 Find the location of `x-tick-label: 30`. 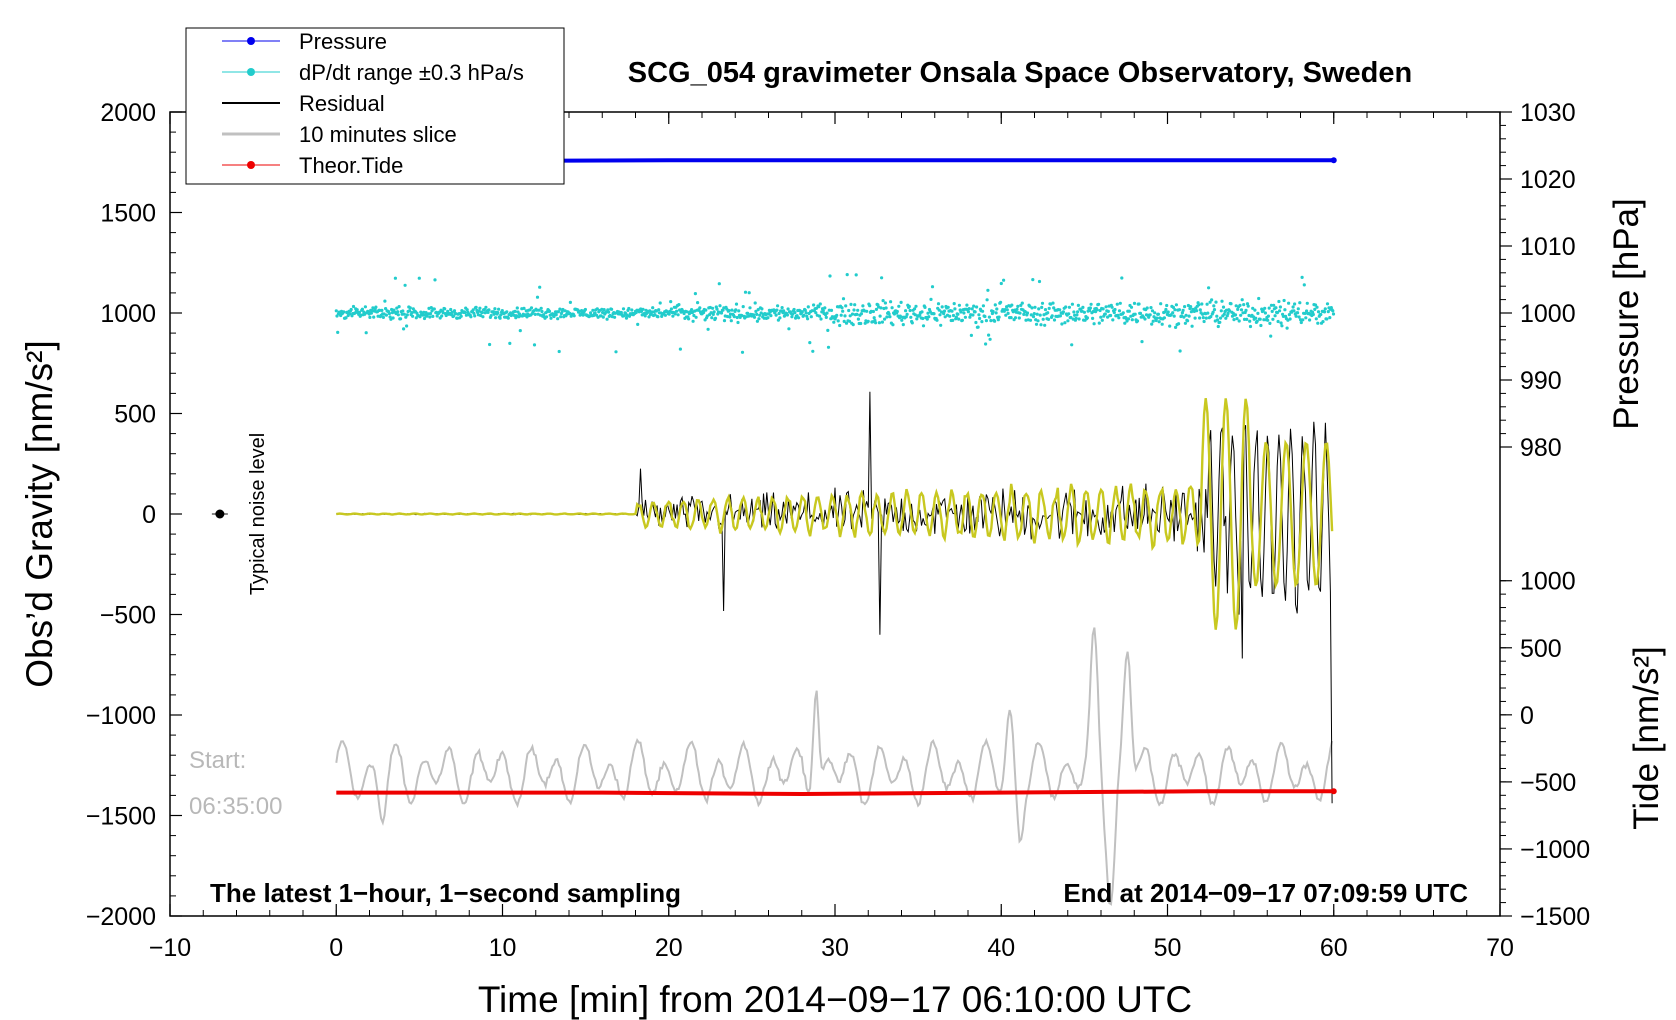

x-tick-label: 30 is located at coordinates (835, 948).